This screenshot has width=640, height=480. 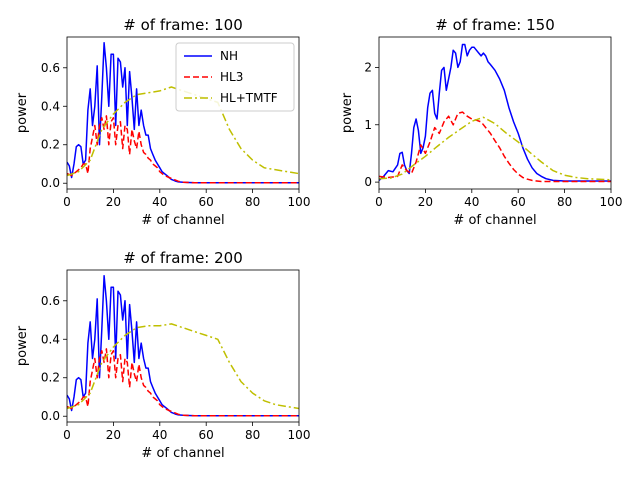 What do you see at coordinates (231, 77) in the screenshot?
I see `legend-label: HL3` at bounding box center [231, 77].